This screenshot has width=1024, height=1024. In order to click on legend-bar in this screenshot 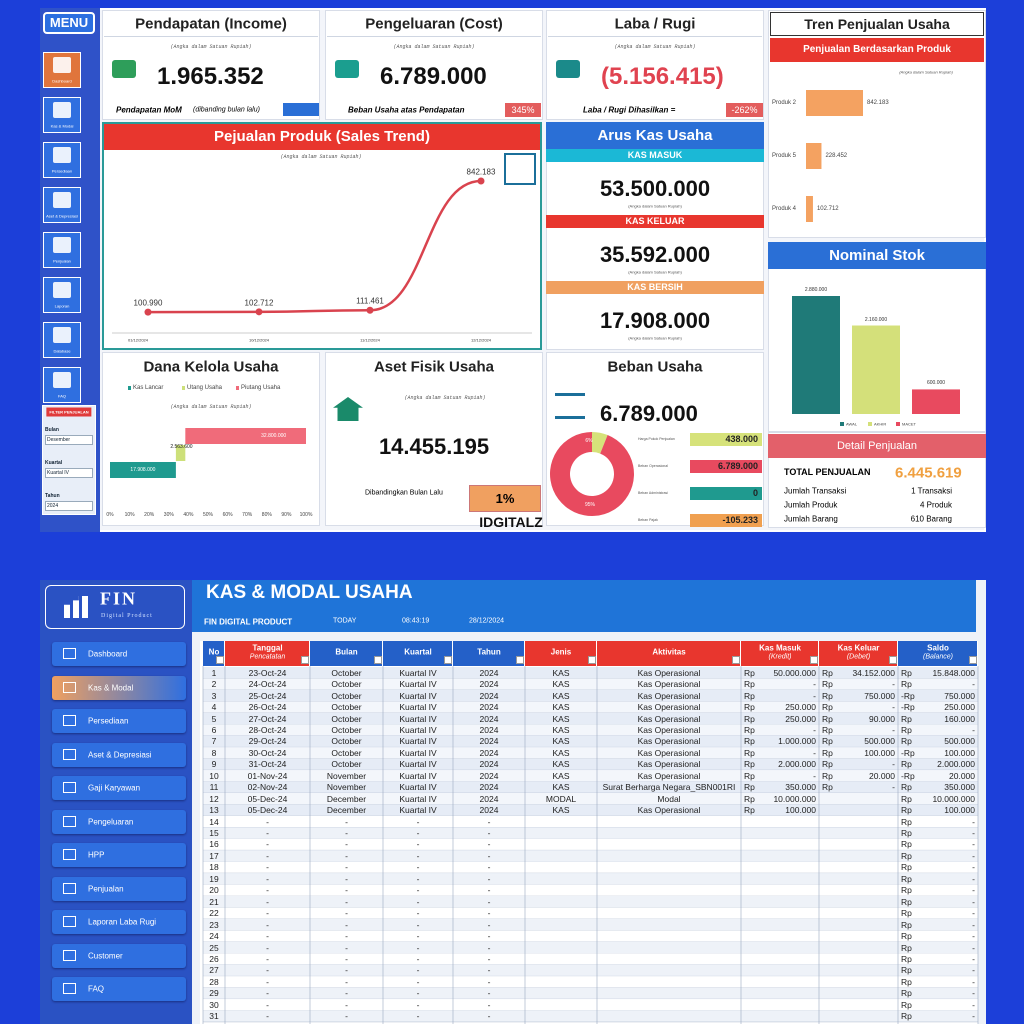, I will do `click(726, 439)`.